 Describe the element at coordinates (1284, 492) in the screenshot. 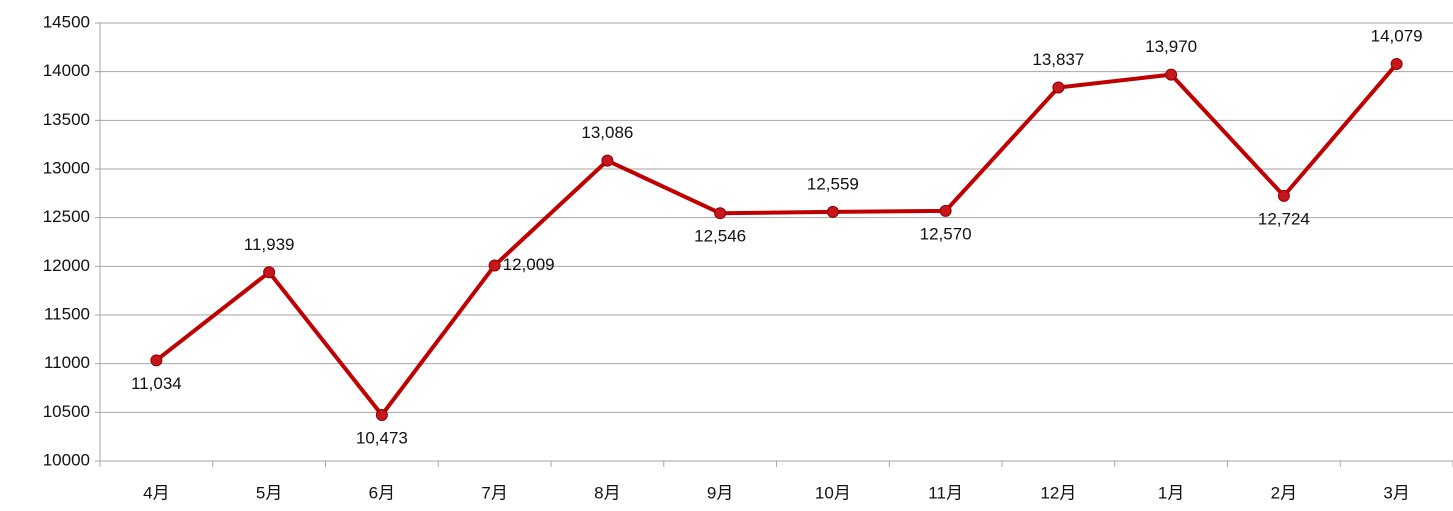

I see `x-tick-label: 2月` at that location.